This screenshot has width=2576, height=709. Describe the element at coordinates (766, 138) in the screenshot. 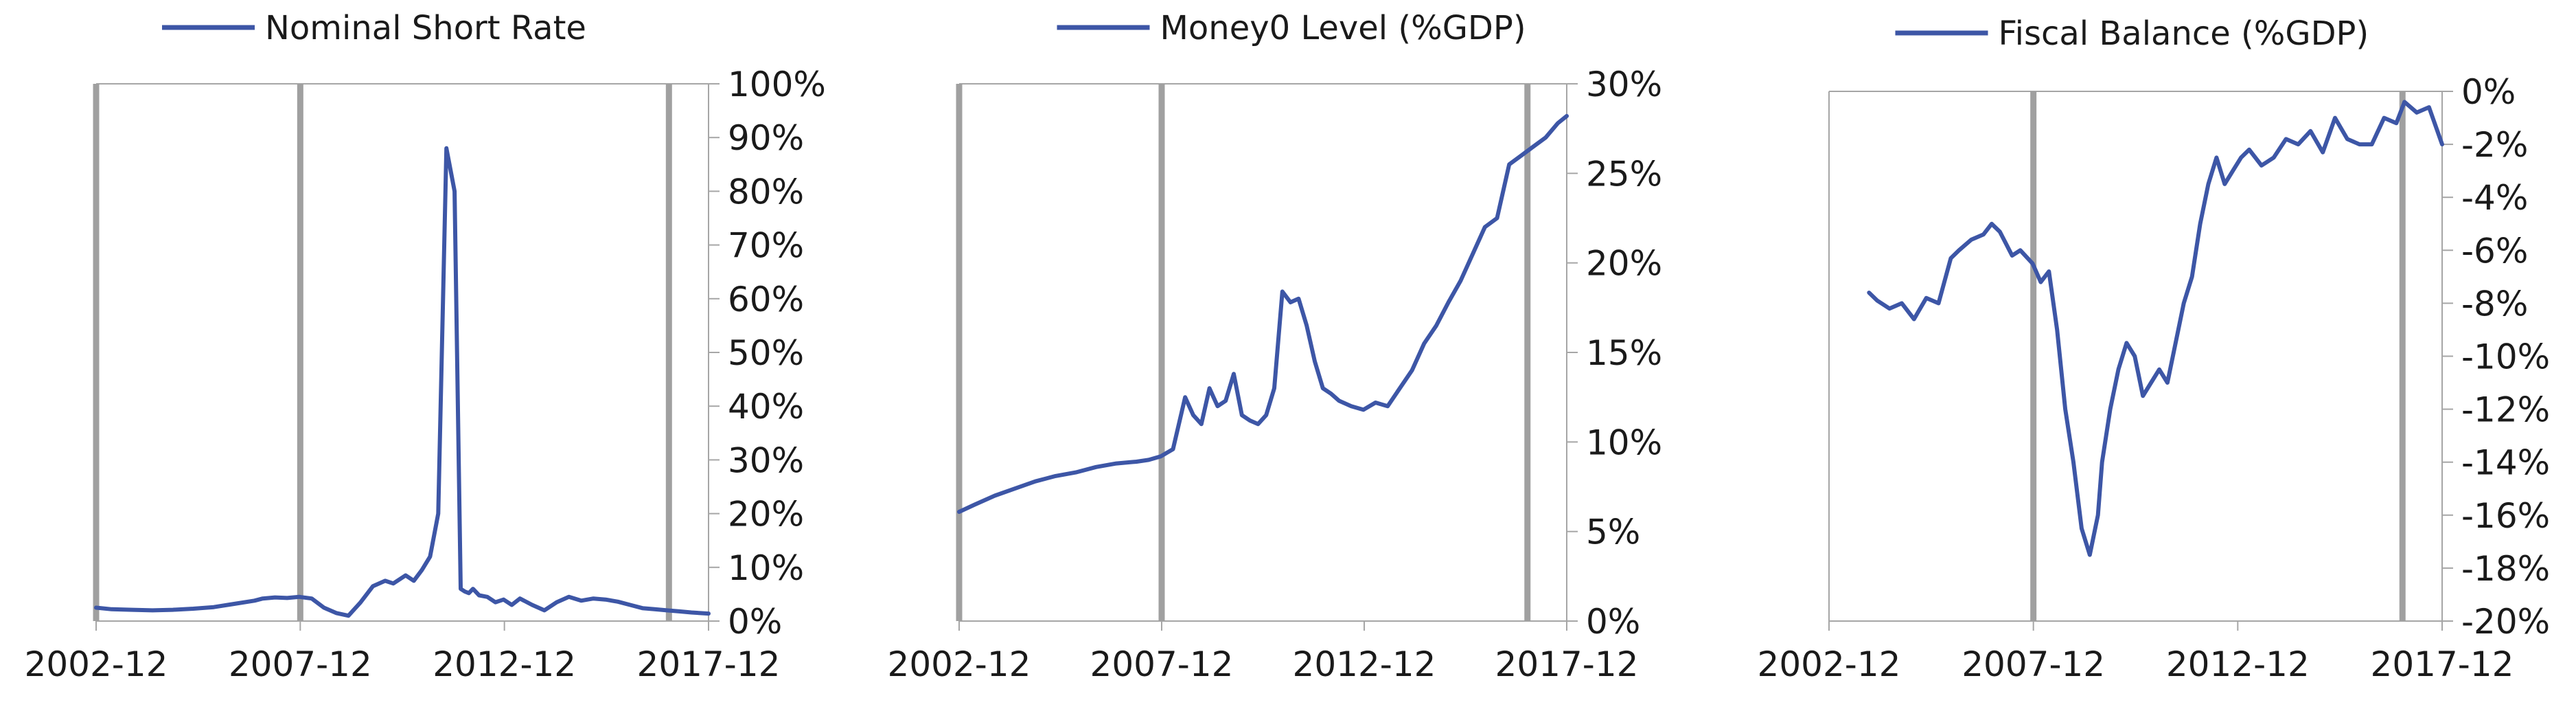

I see `y-tick-label: 90%` at that location.